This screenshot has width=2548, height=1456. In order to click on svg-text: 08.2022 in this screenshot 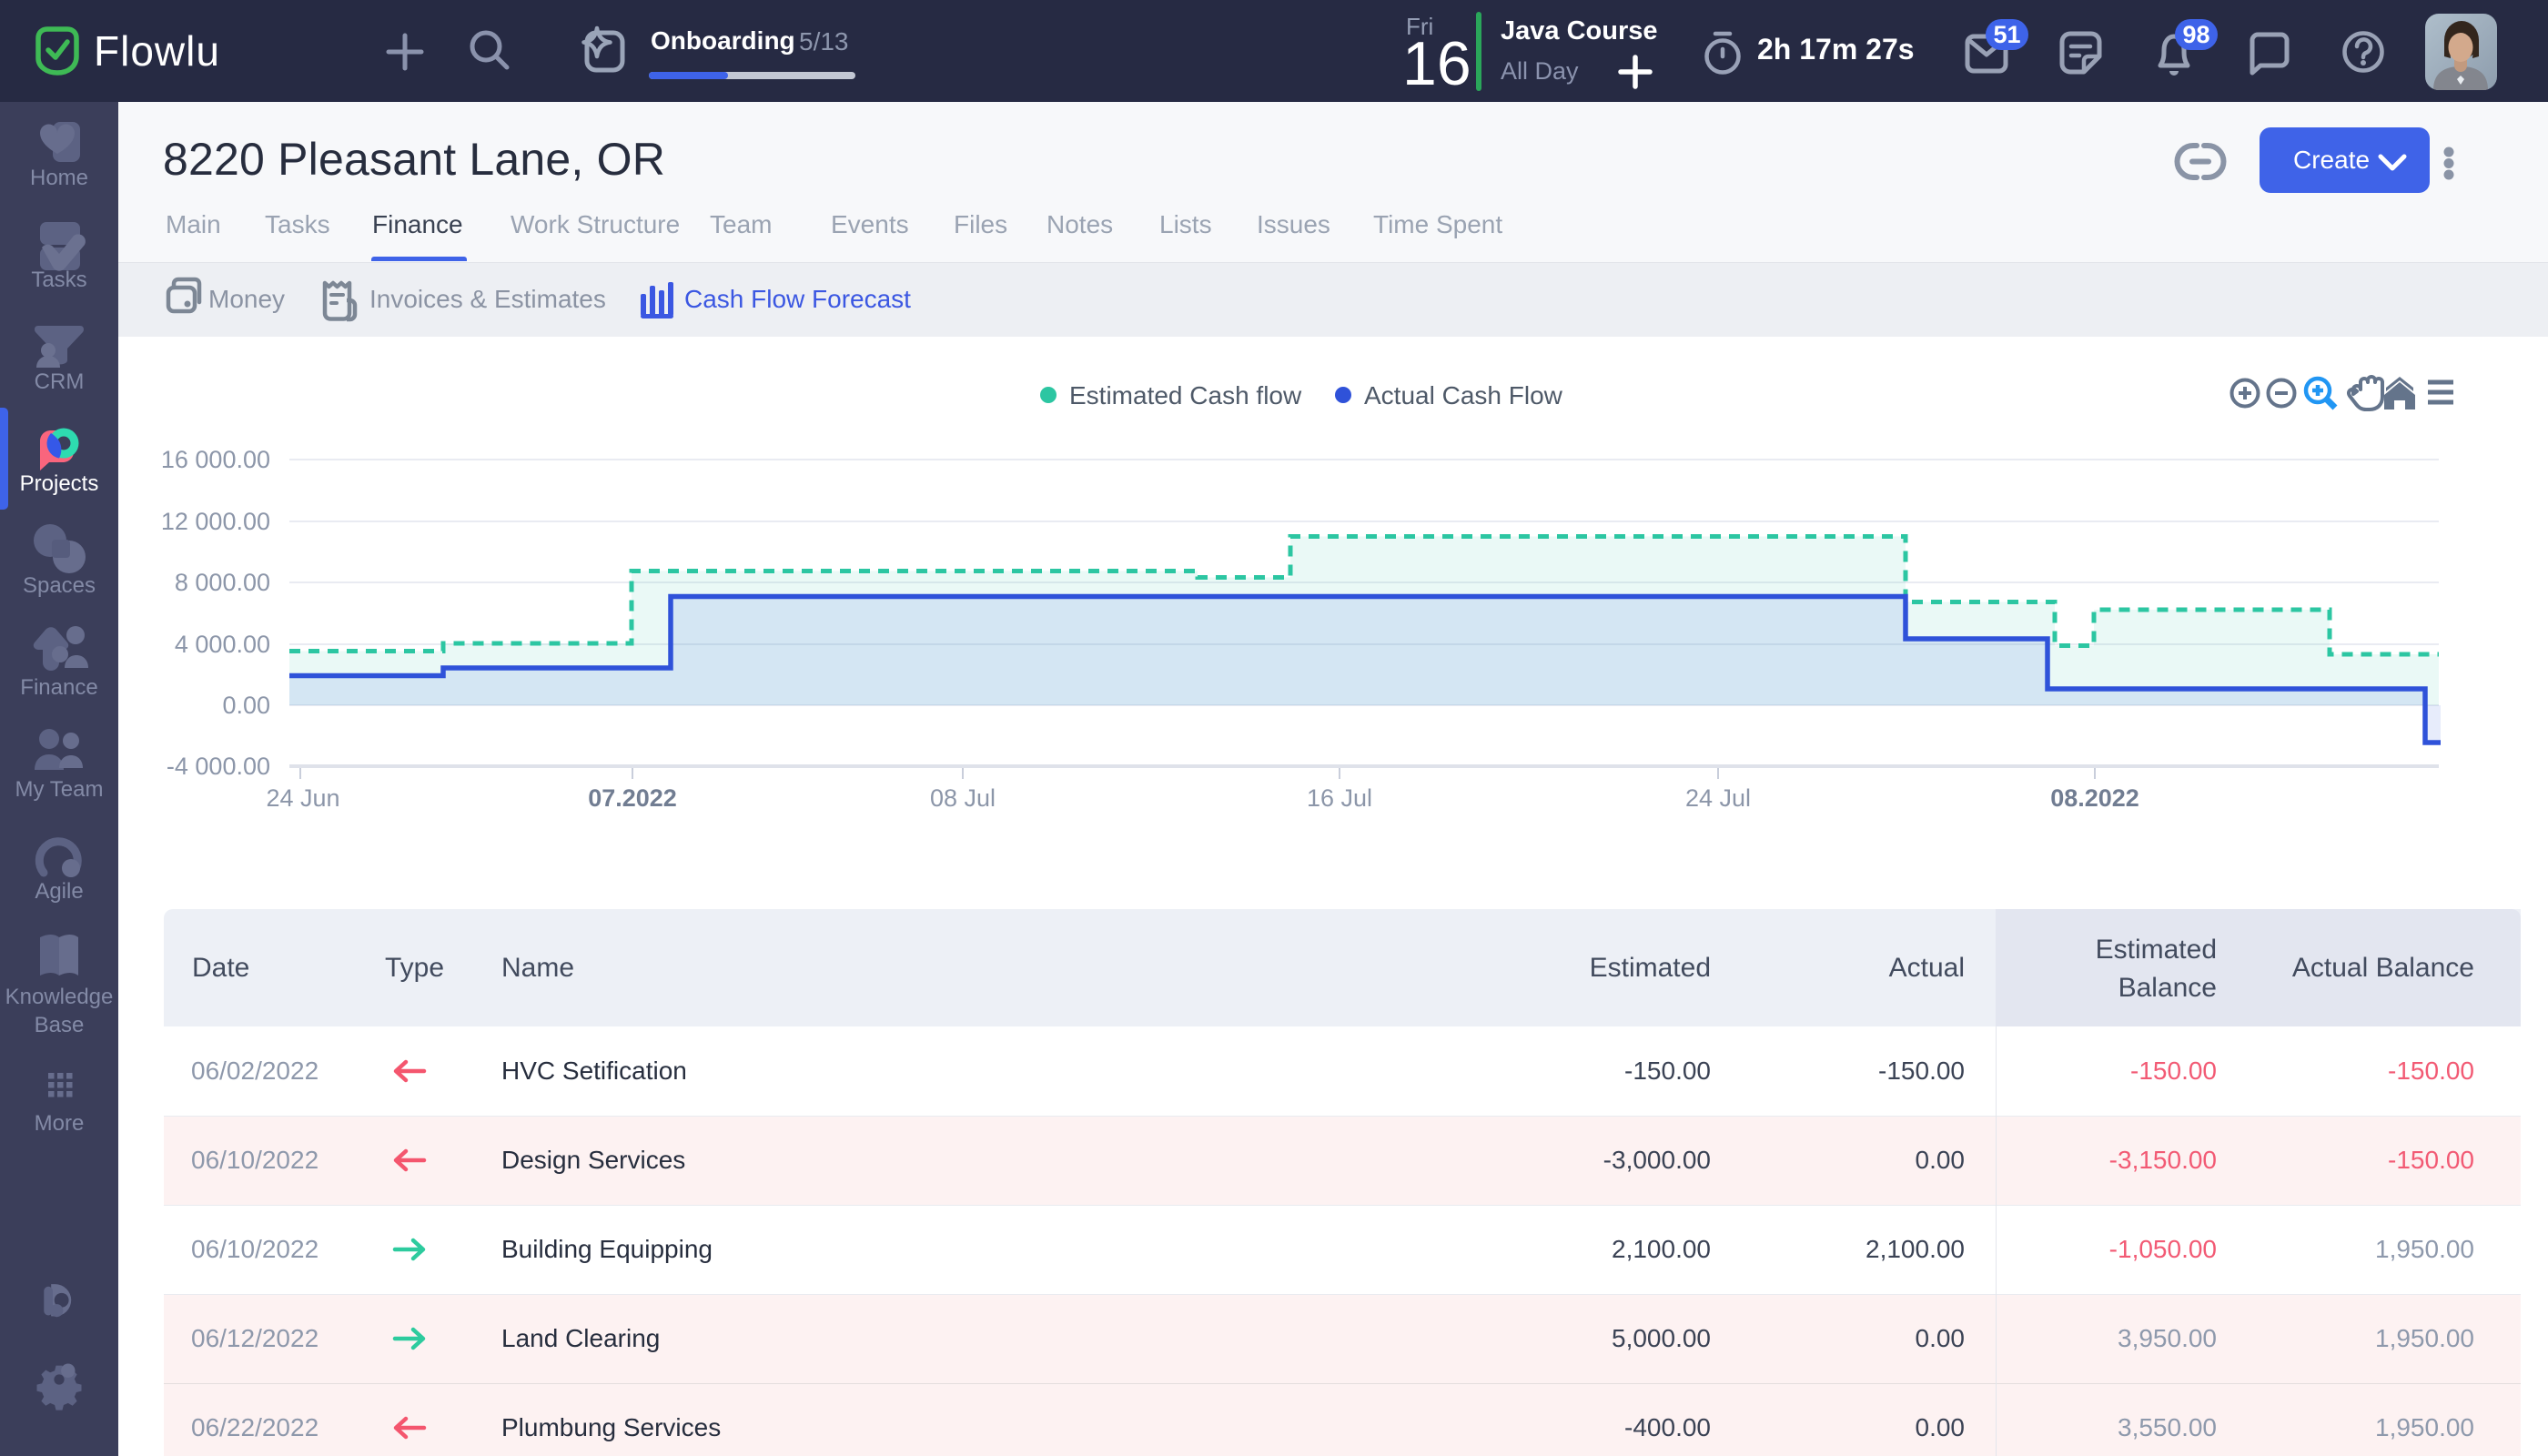, I will do `click(2094, 798)`.